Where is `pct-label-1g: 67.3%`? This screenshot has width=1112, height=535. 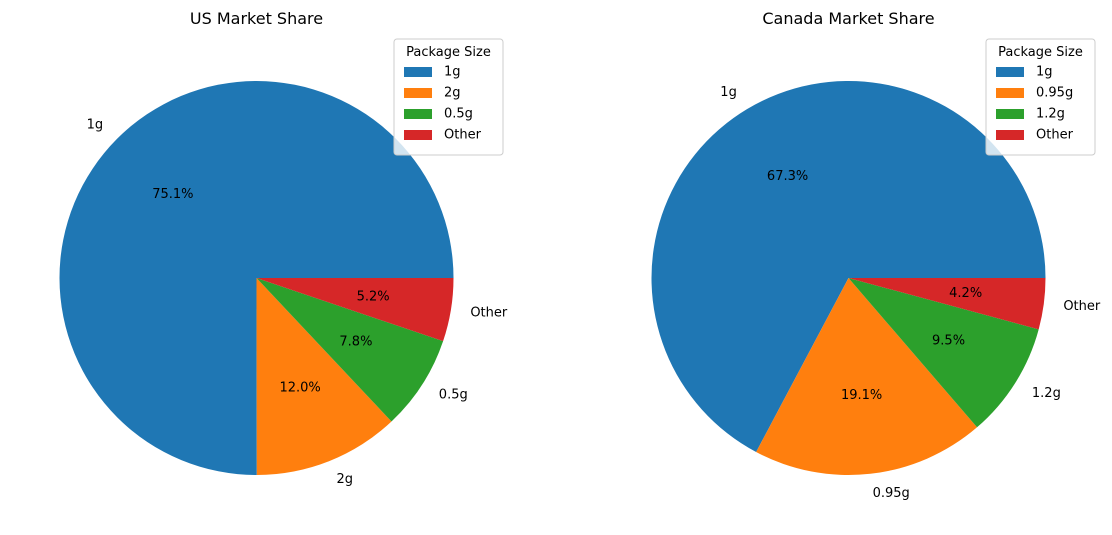 pct-label-1g: 67.3% is located at coordinates (787, 176).